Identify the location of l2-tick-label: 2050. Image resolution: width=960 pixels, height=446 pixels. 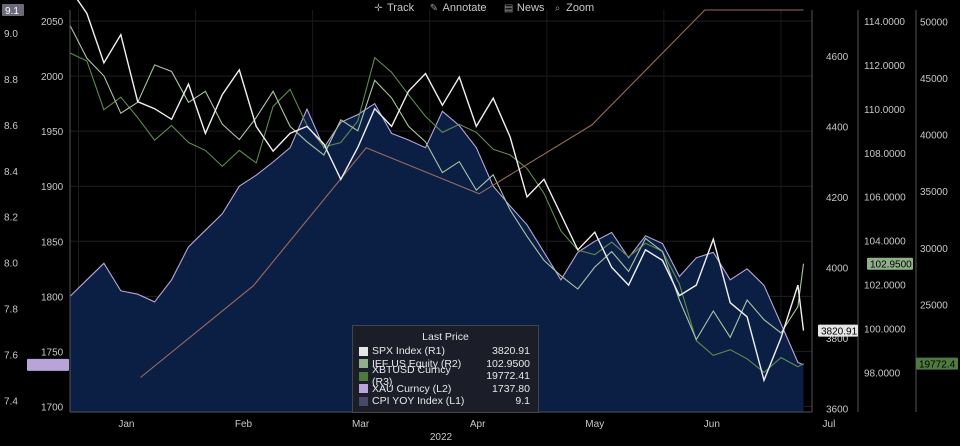
(52, 22).